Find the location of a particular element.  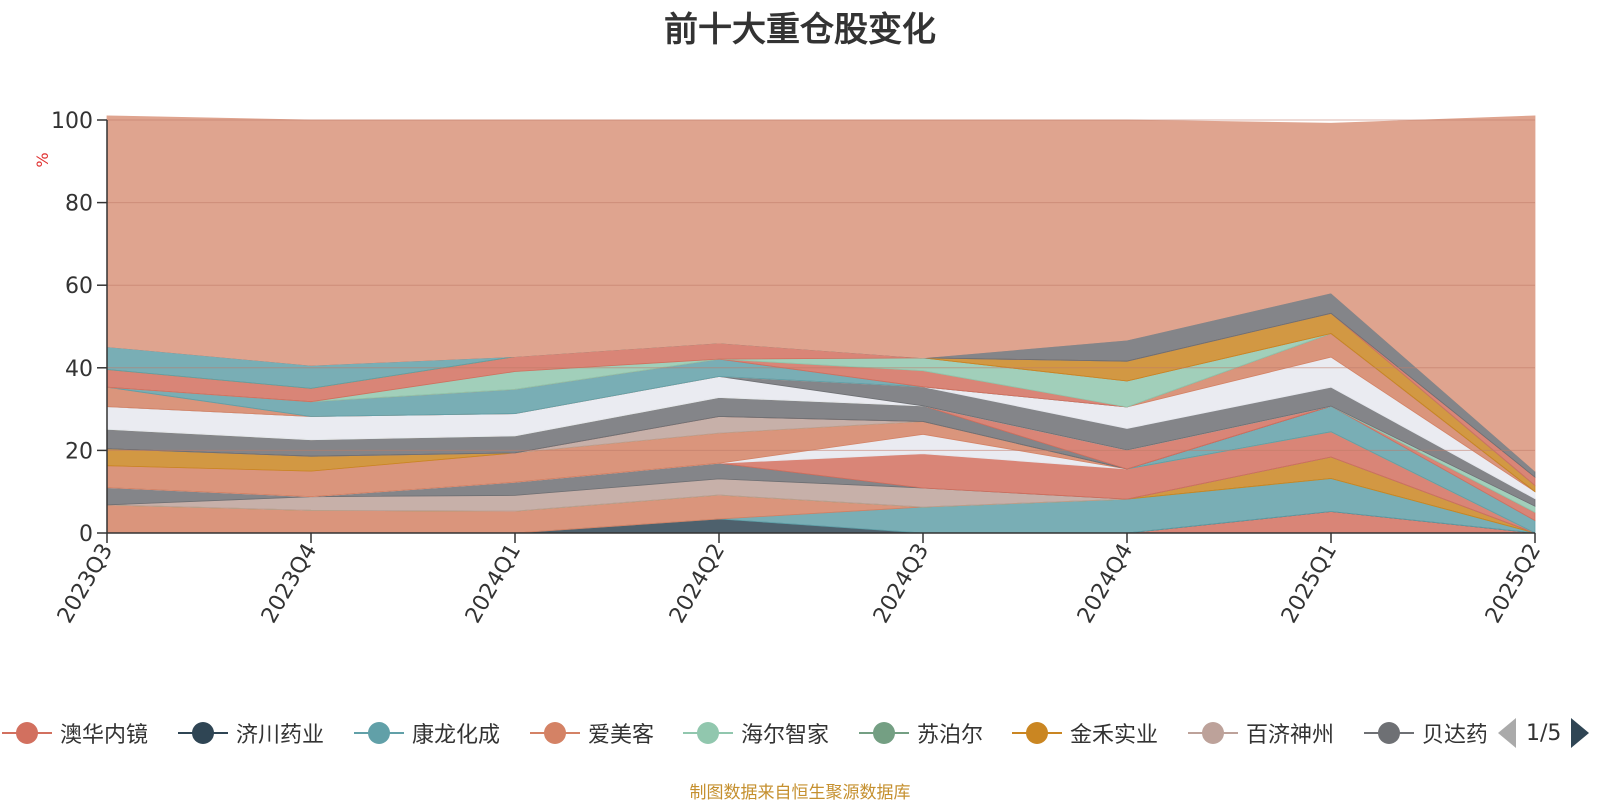

legend: 澳华内镜 济川药业 康龙化成 爱美客 海尔智家 苏泊尔 金禾实业 百济神州 贝达药业 1/5 is located at coordinates (800, 733).